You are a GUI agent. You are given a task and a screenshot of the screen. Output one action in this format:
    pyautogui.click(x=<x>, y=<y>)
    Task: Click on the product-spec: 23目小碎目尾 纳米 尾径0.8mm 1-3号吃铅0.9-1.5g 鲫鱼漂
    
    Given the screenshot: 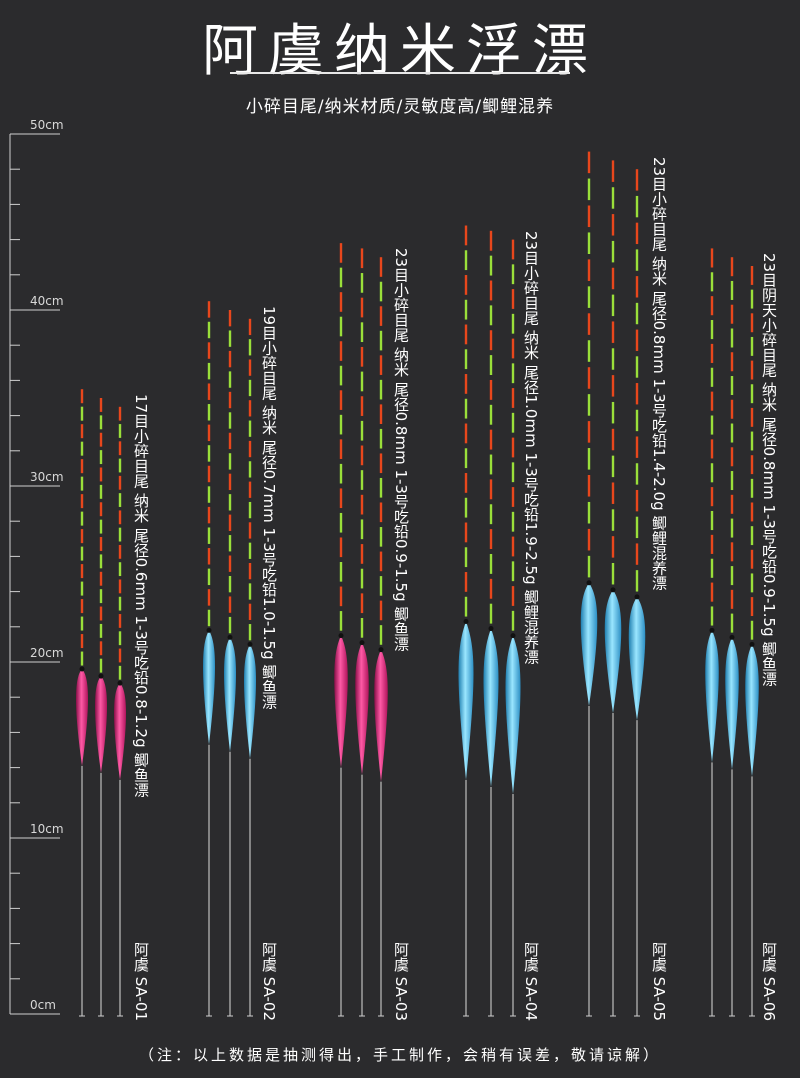 What is the action you would take?
    pyautogui.click(x=401, y=450)
    